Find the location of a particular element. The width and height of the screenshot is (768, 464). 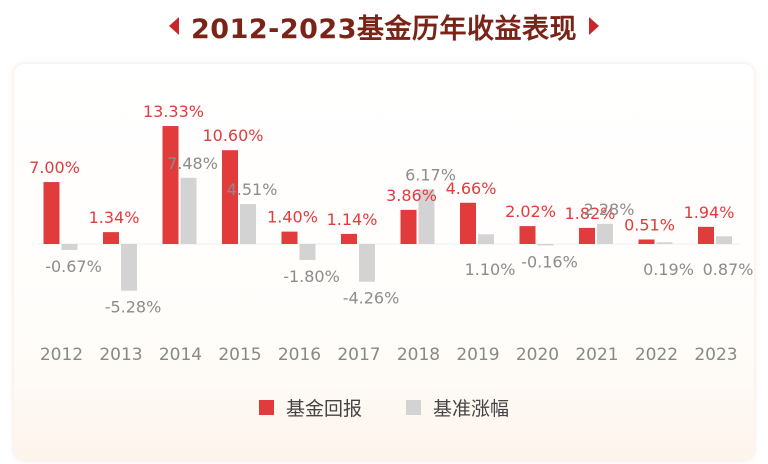

benchmark-data-label: -1.80% is located at coordinates (311, 276).